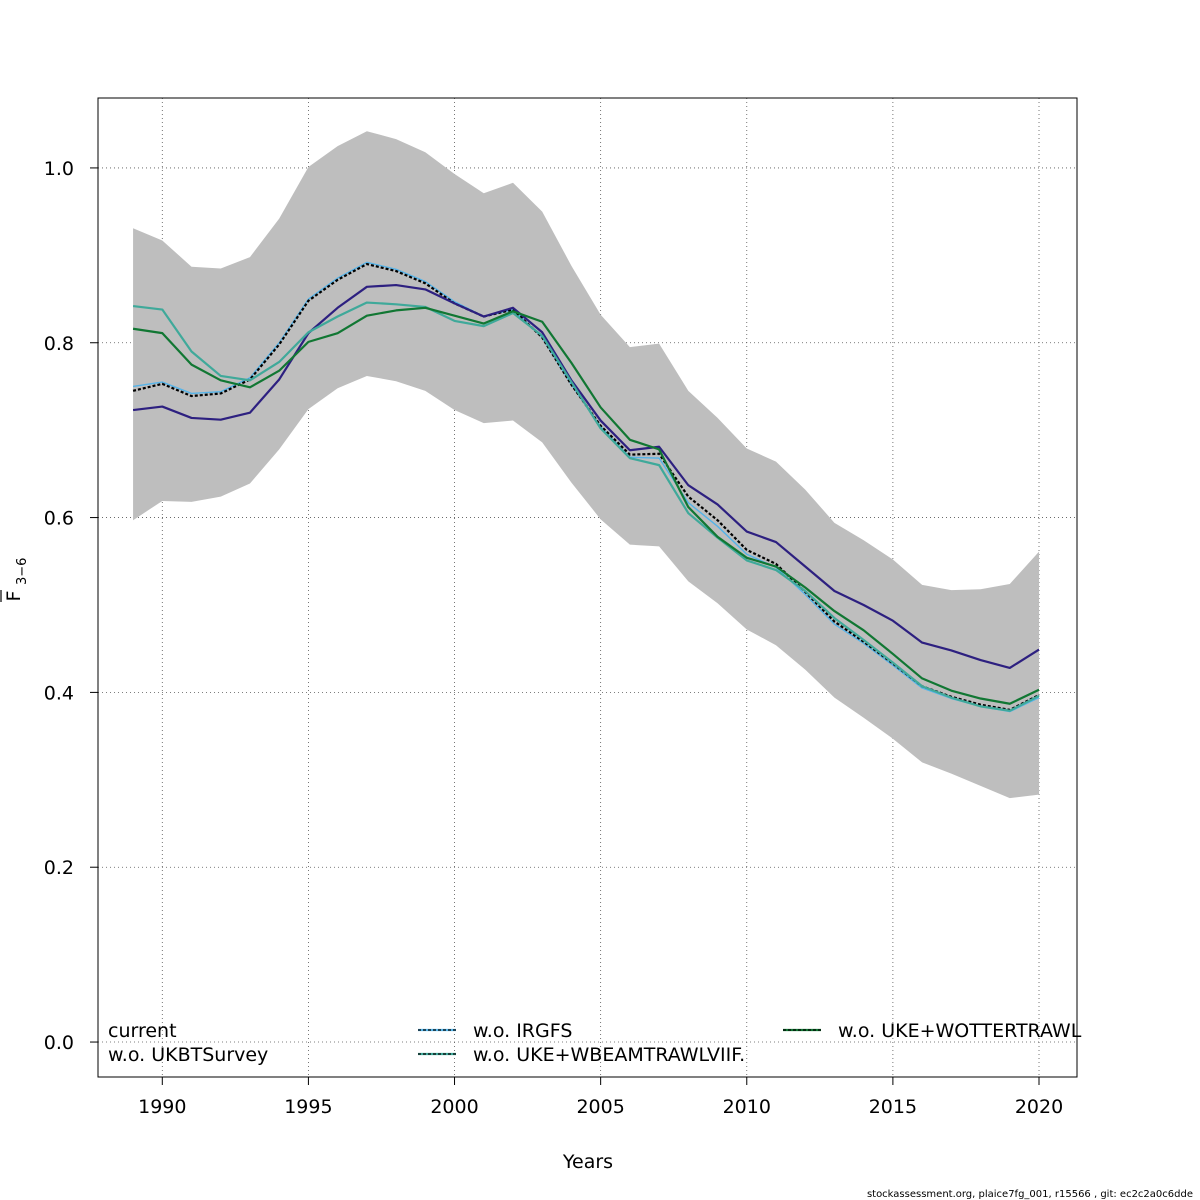 The image size is (1200, 1200). What do you see at coordinates (14, 596) in the screenshot?
I see `y-axis-title-main: F` at bounding box center [14, 596].